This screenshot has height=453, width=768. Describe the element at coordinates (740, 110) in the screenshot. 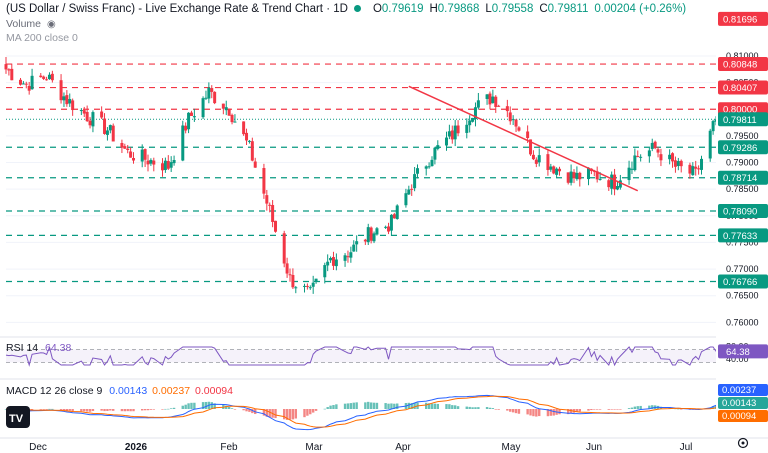

I see `price-tag-label: 0.80000` at that location.